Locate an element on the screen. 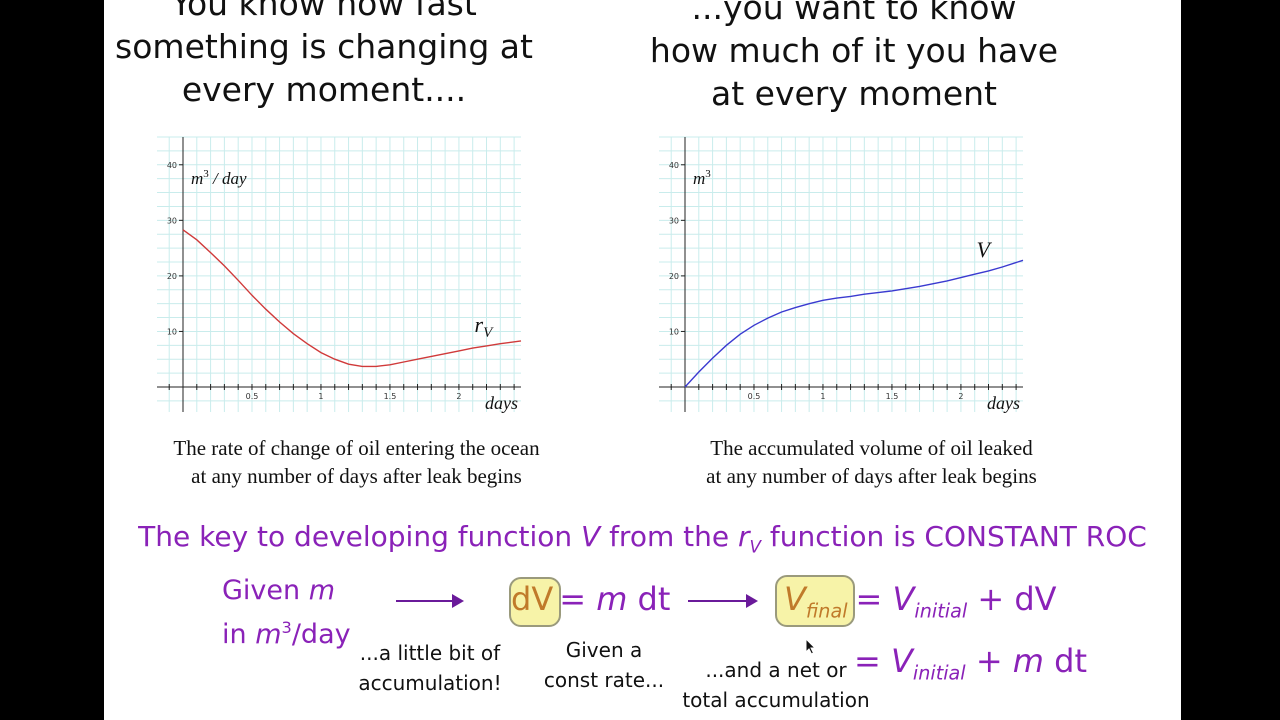 The width and height of the screenshot is (1280, 720). net-accumulation-note: ...and a net or total accumulation is located at coordinates (776, 685).